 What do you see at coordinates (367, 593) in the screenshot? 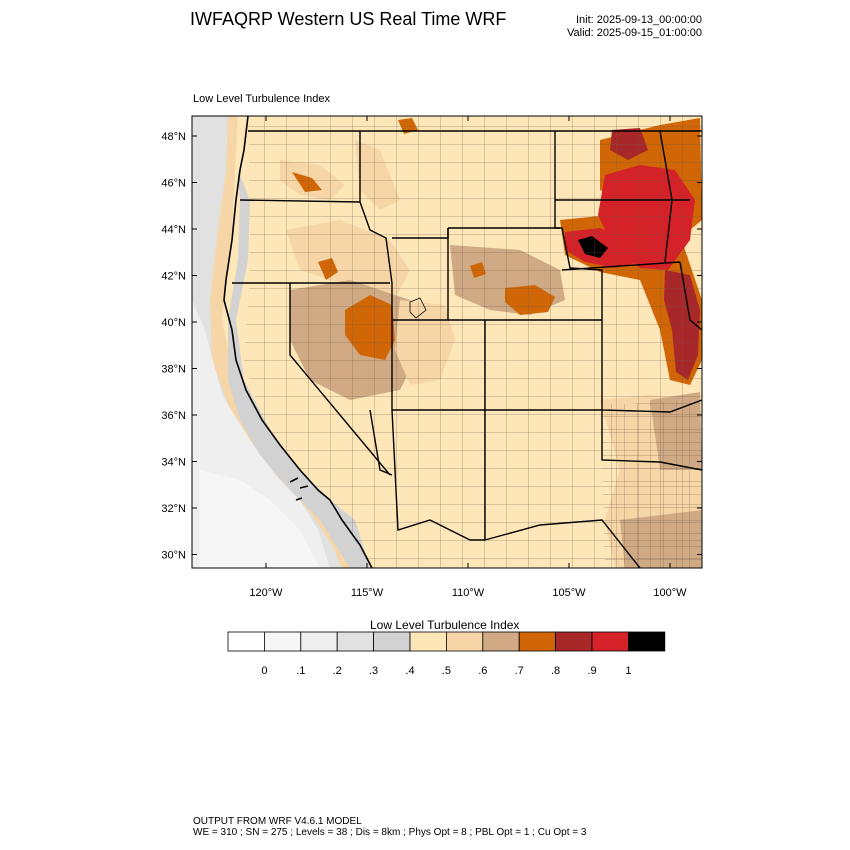
I see `lon-label: 115°W` at bounding box center [367, 593].